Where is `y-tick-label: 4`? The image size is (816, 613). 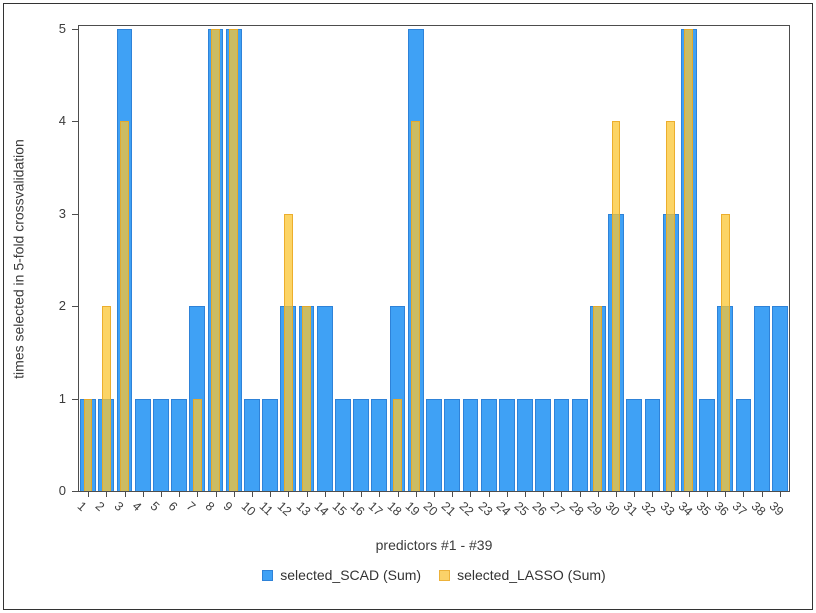 y-tick-label: 4 is located at coordinates (62, 121).